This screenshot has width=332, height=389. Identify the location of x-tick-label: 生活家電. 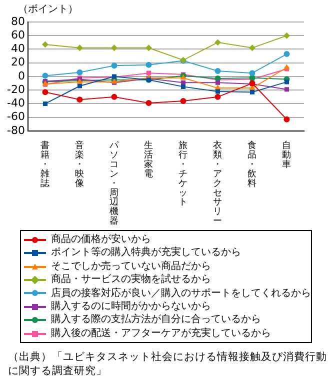
(149, 160).